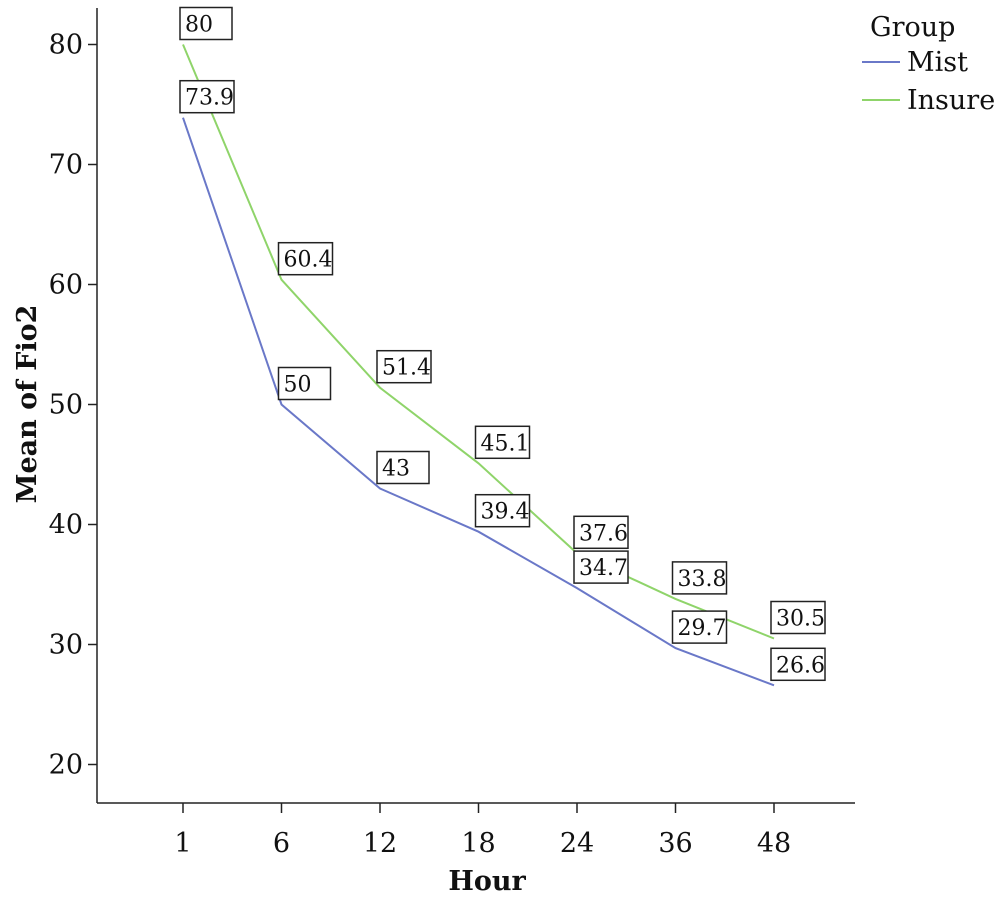 The width and height of the screenshot is (1000, 898). What do you see at coordinates (478, 843) in the screenshot?
I see `x-tick-label: 18` at bounding box center [478, 843].